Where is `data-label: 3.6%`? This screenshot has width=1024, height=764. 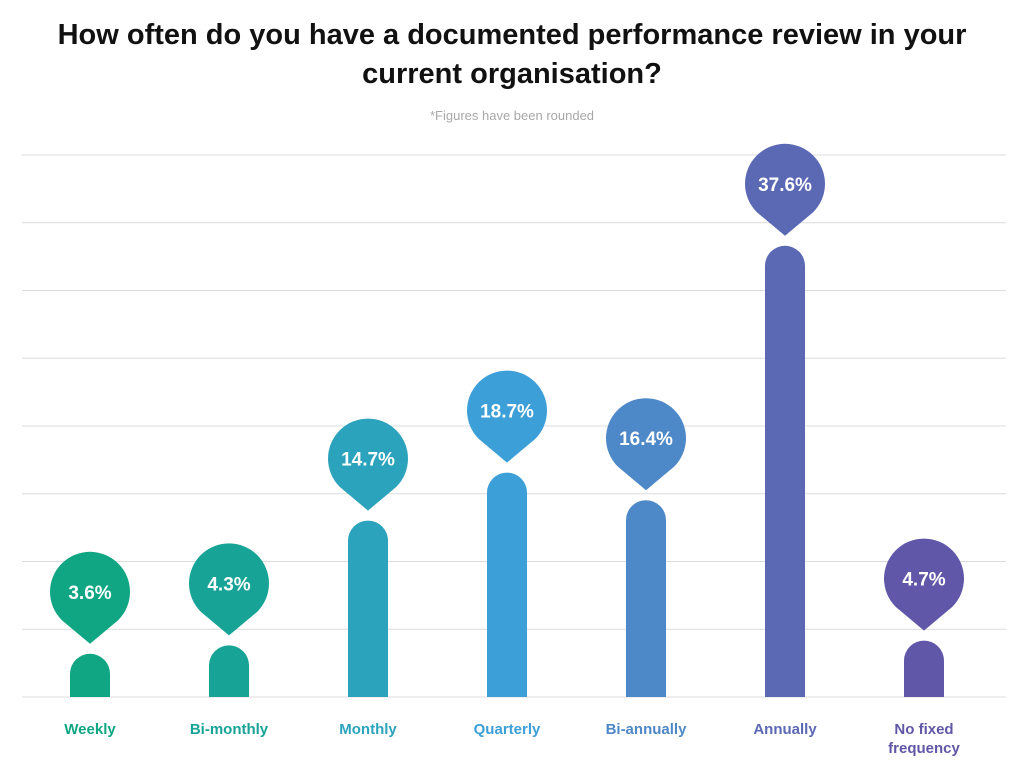 data-label: 3.6% is located at coordinates (89, 593).